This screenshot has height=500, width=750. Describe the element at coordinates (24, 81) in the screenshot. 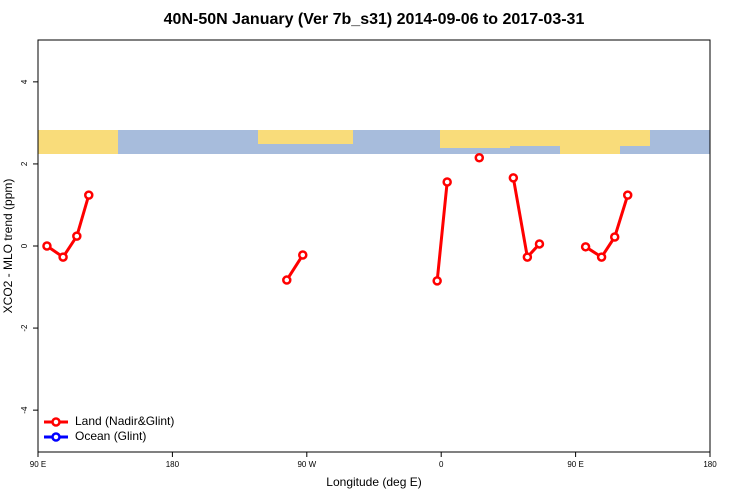

I see `y-tick-label: 4` at that location.